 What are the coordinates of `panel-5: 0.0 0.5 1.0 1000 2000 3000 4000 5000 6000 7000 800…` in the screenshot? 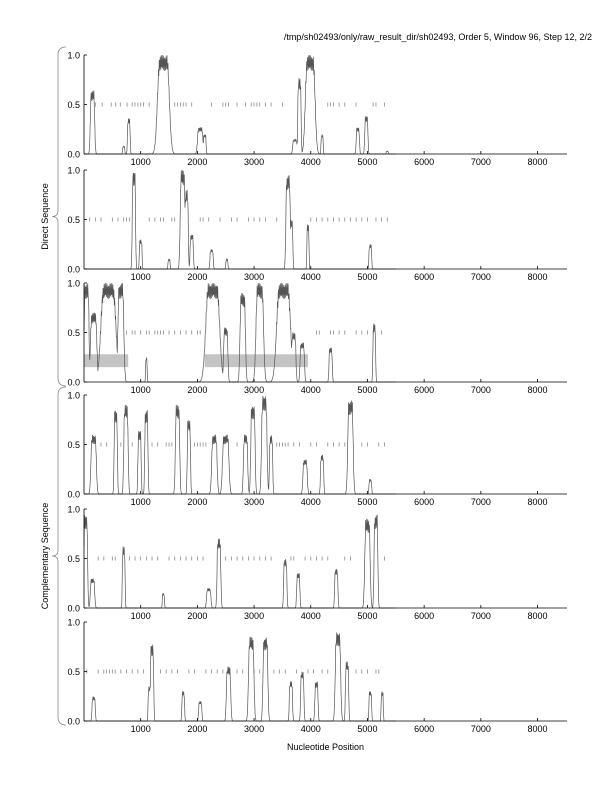 It's located at (317, 563).